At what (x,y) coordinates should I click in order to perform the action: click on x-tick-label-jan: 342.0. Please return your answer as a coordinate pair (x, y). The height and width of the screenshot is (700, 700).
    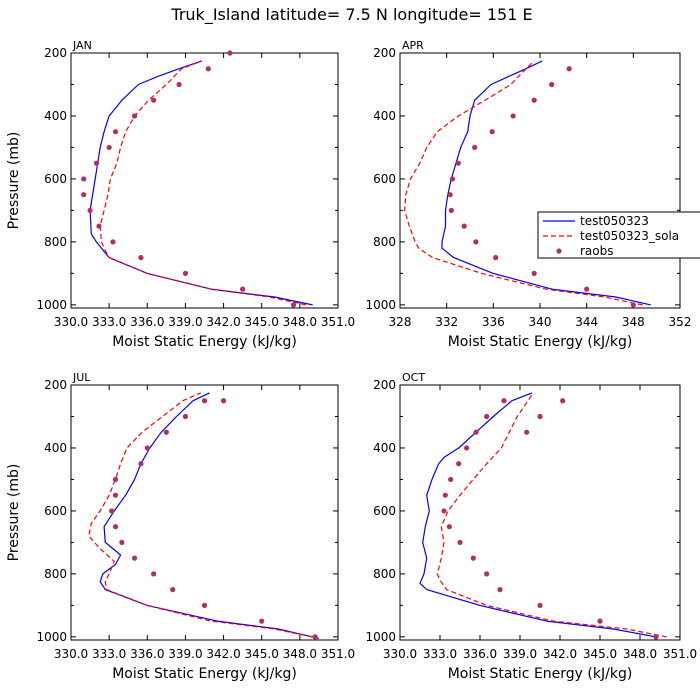
    Looking at the image, I should click on (223, 322).